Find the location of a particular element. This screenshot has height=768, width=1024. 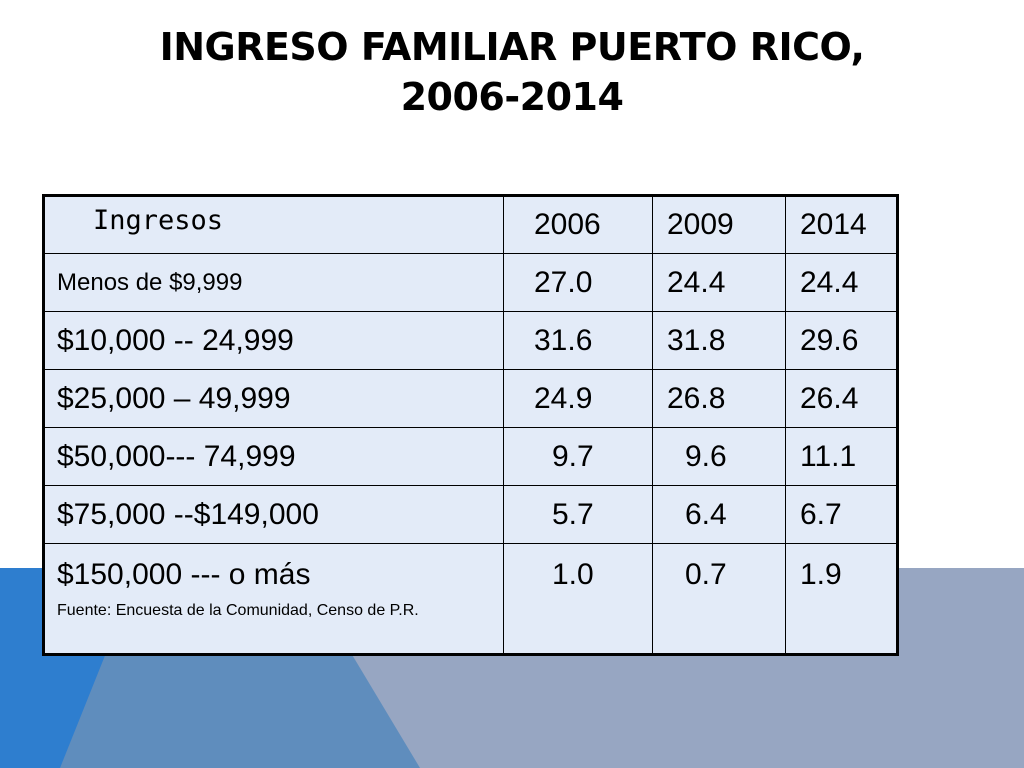

cell-value: 5.7 is located at coordinates (573, 514).